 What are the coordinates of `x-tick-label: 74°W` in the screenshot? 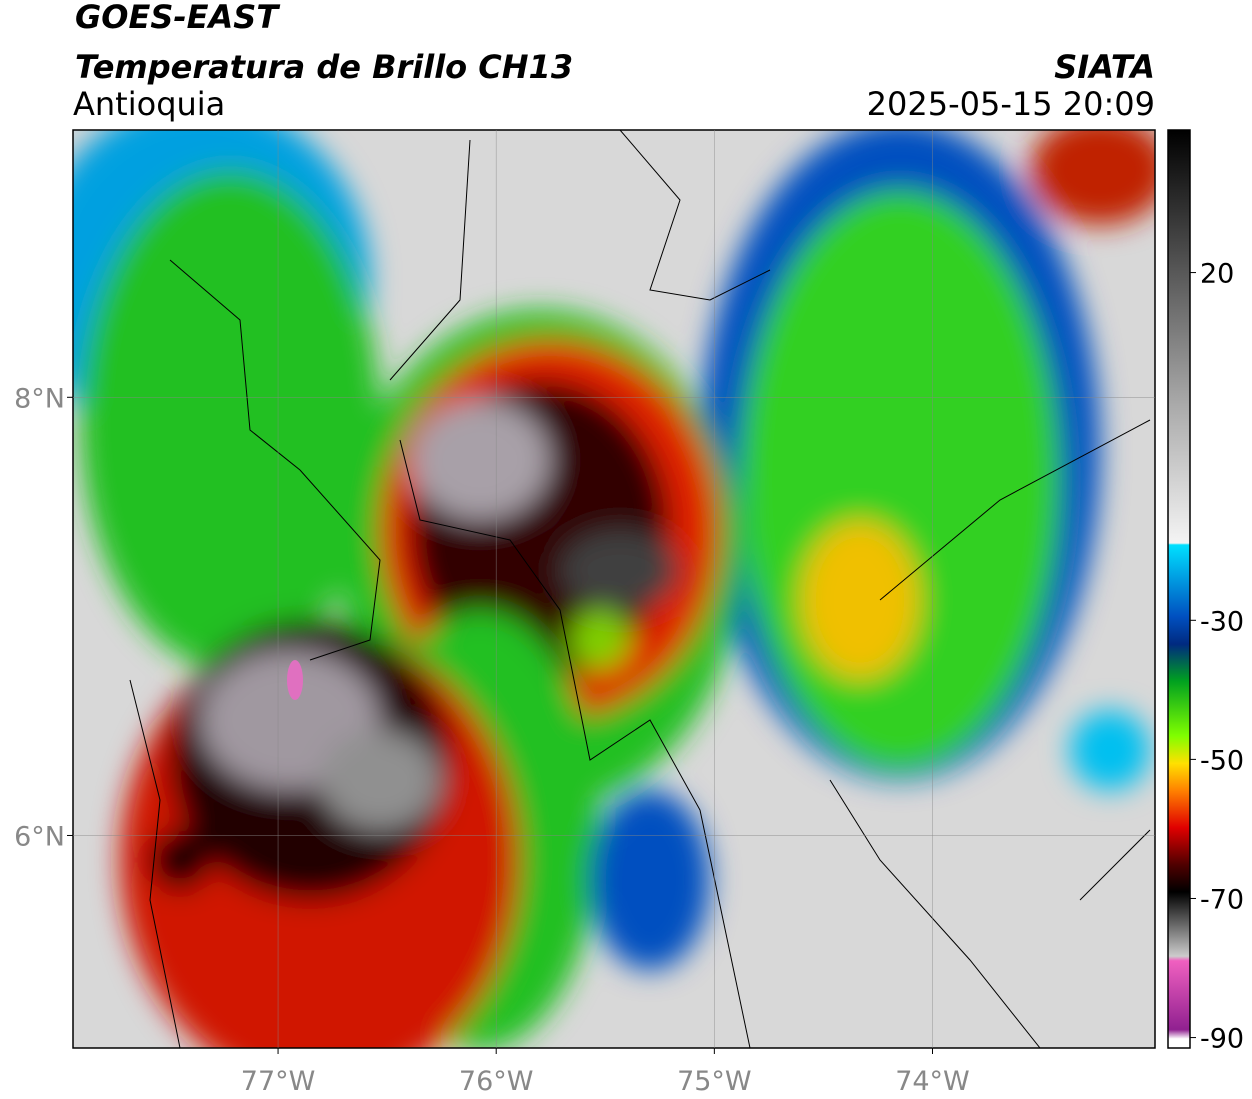 It's located at (932, 1081).